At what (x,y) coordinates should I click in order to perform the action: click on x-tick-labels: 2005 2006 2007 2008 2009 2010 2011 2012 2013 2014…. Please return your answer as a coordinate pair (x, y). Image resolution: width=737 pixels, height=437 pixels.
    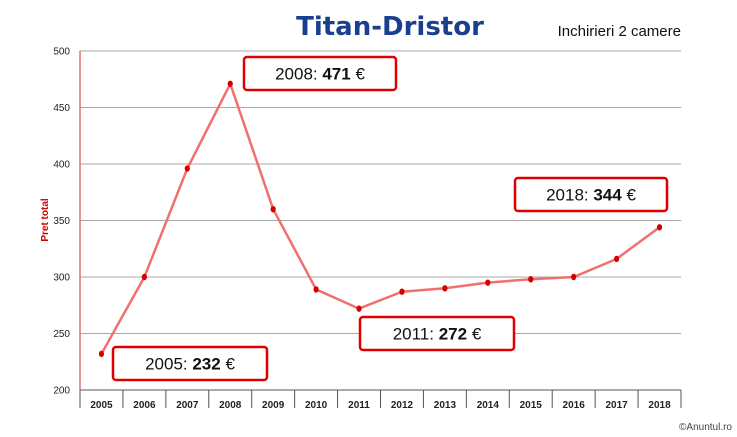
    Looking at the image, I should click on (380, 405).